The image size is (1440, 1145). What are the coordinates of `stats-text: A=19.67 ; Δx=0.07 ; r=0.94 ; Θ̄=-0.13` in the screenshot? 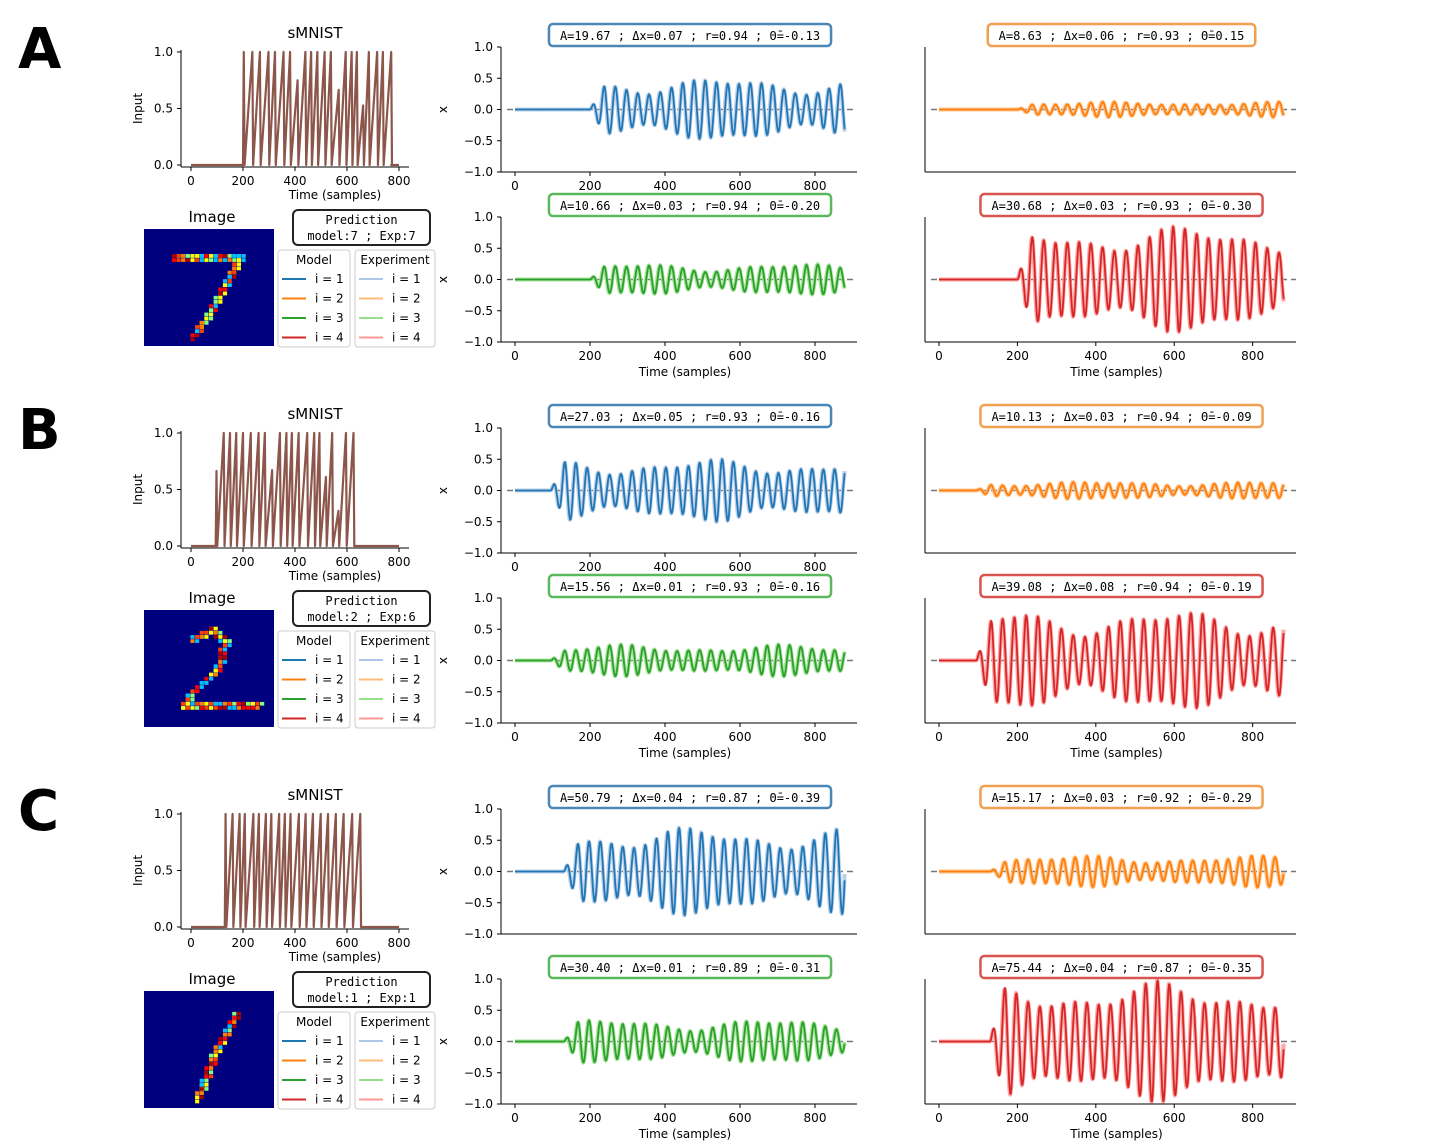 It's located at (690, 36).